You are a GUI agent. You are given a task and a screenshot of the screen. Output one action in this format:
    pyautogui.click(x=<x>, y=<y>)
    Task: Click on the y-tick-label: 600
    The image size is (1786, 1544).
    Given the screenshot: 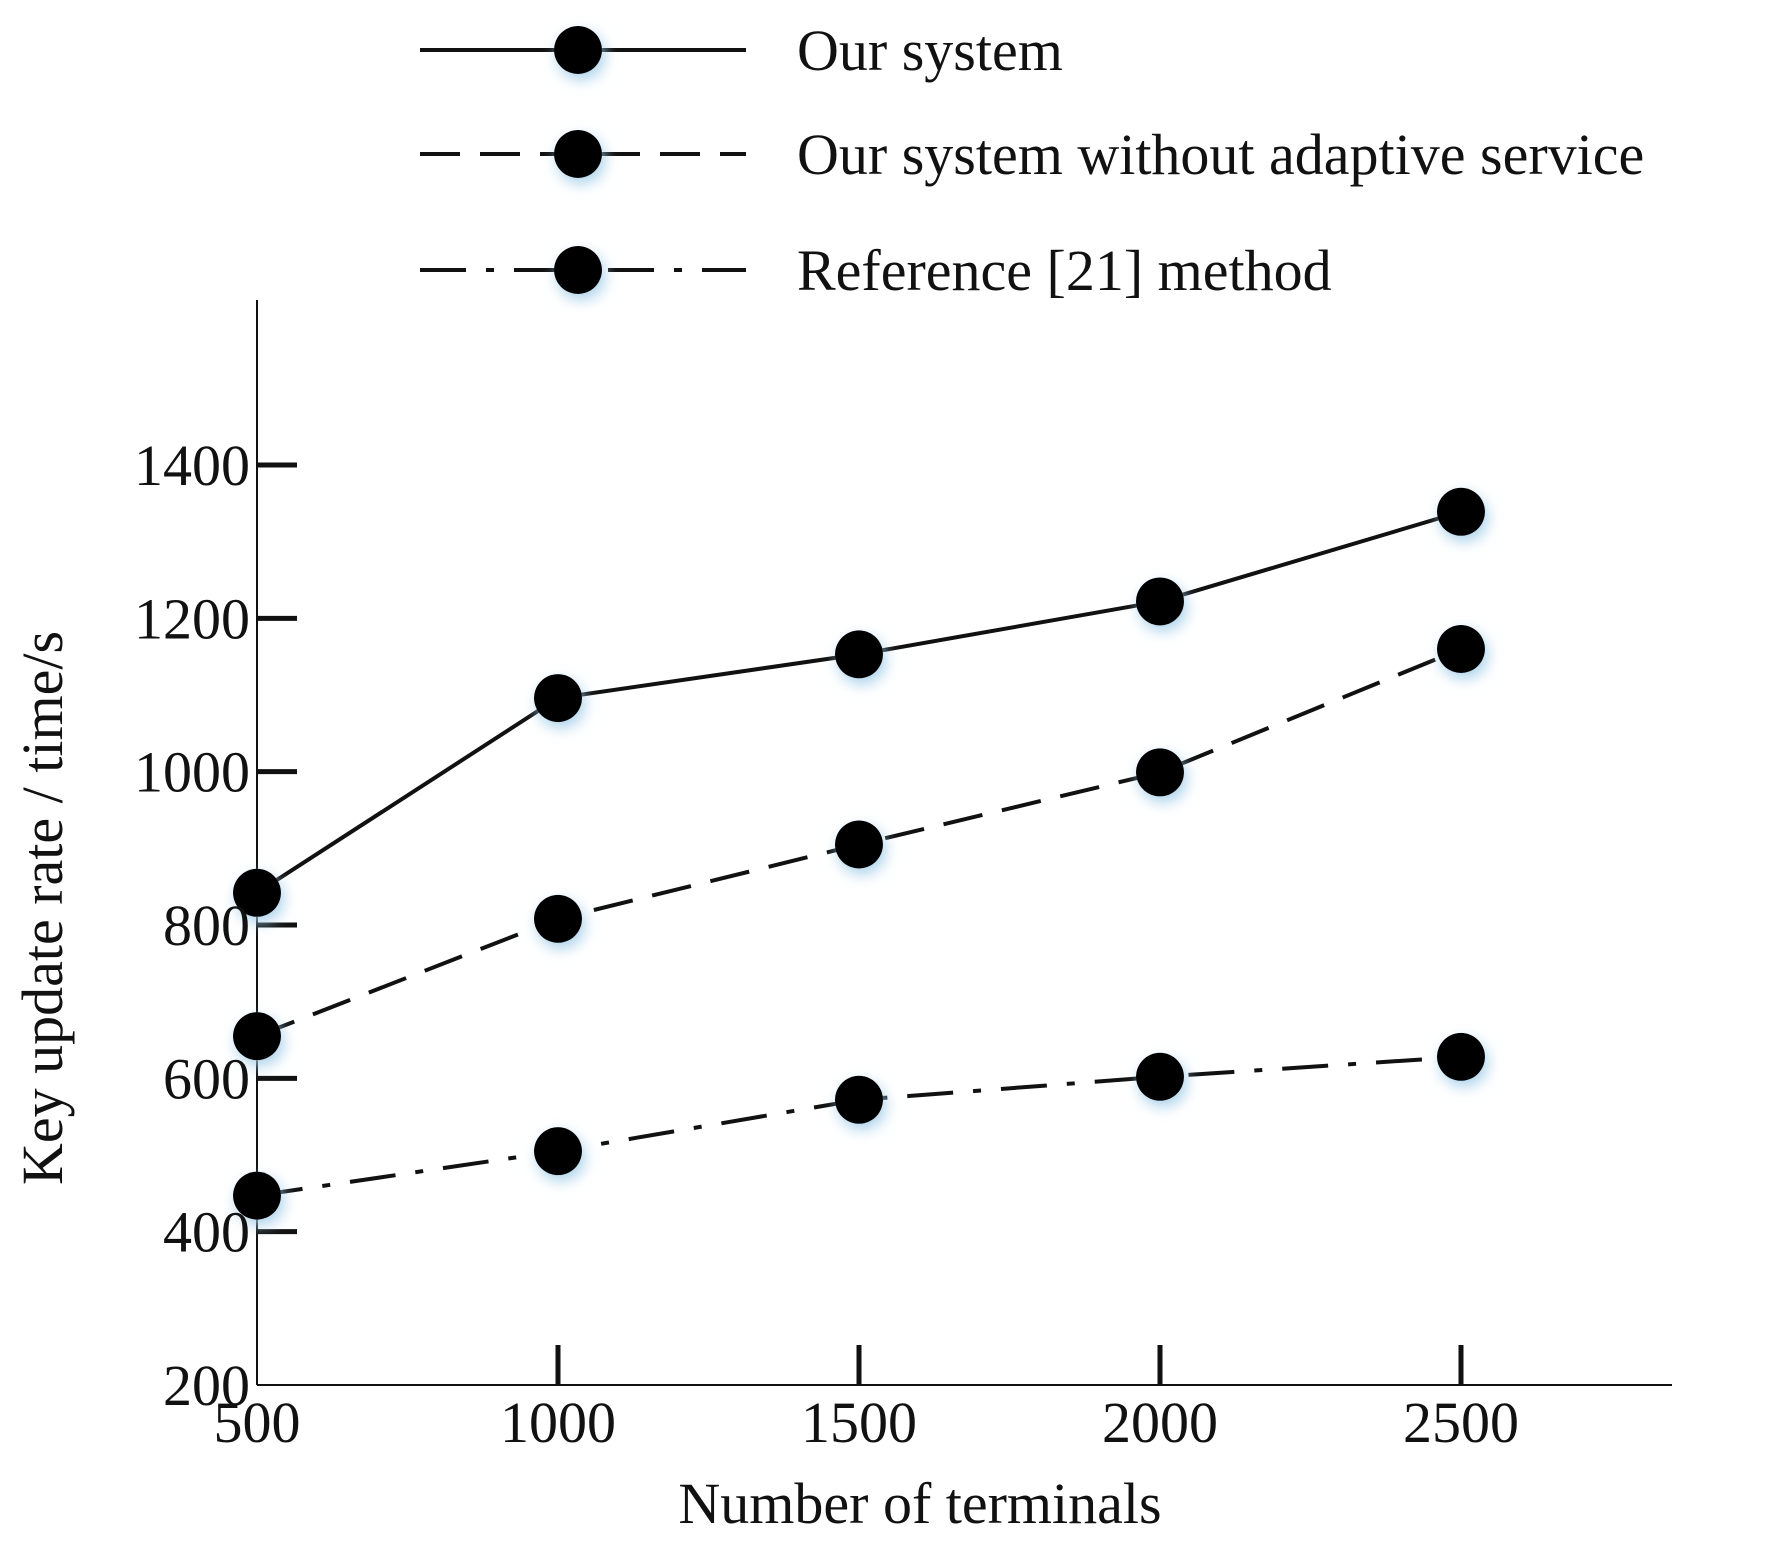 What is the action you would take?
    pyautogui.click(x=206, y=1078)
    